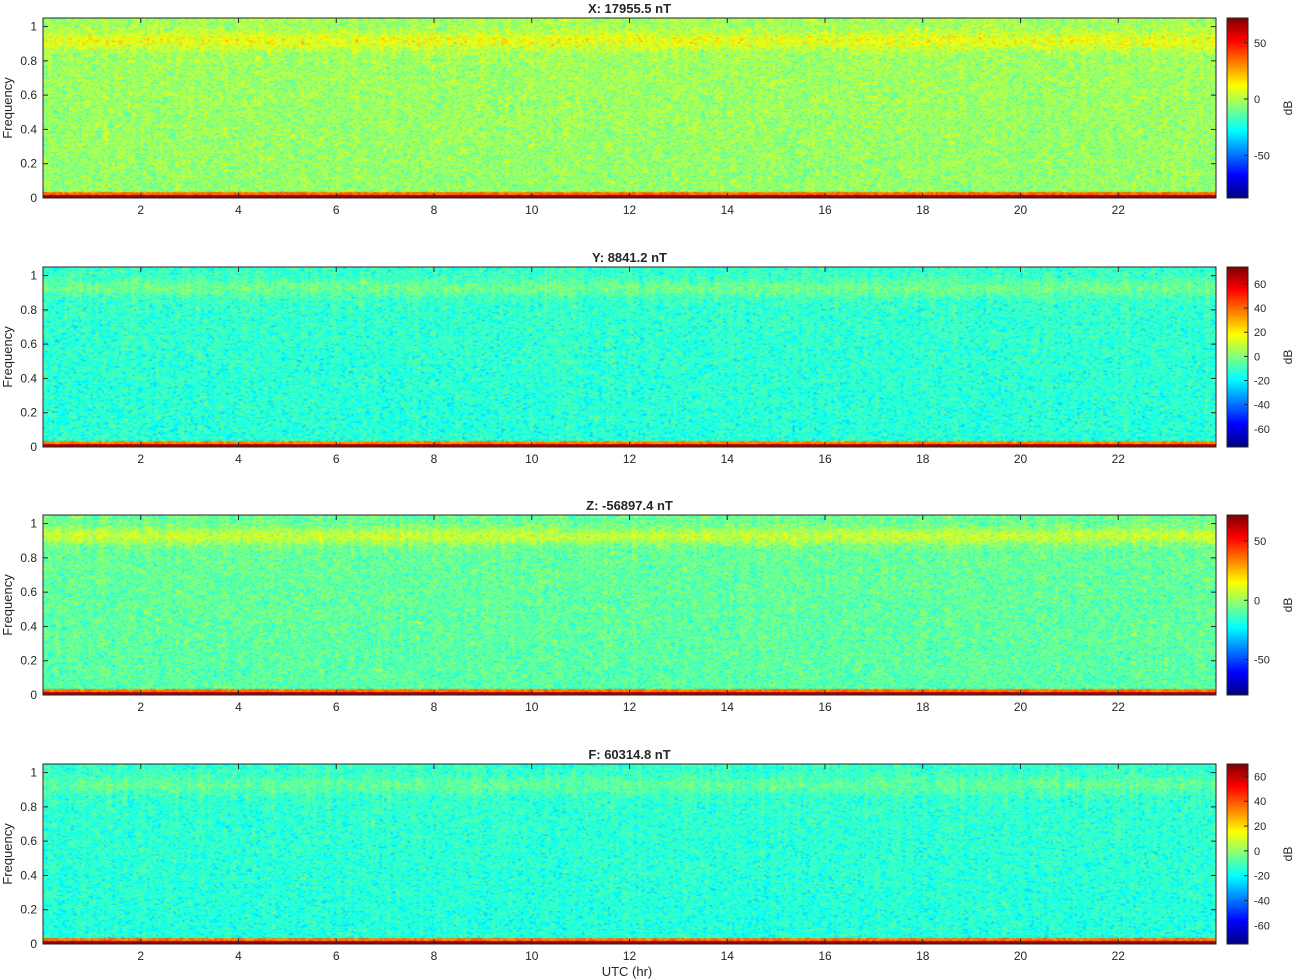 The width and height of the screenshot is (1297, 980). I want to click on x-tick-label: 8, so click(434, 707).